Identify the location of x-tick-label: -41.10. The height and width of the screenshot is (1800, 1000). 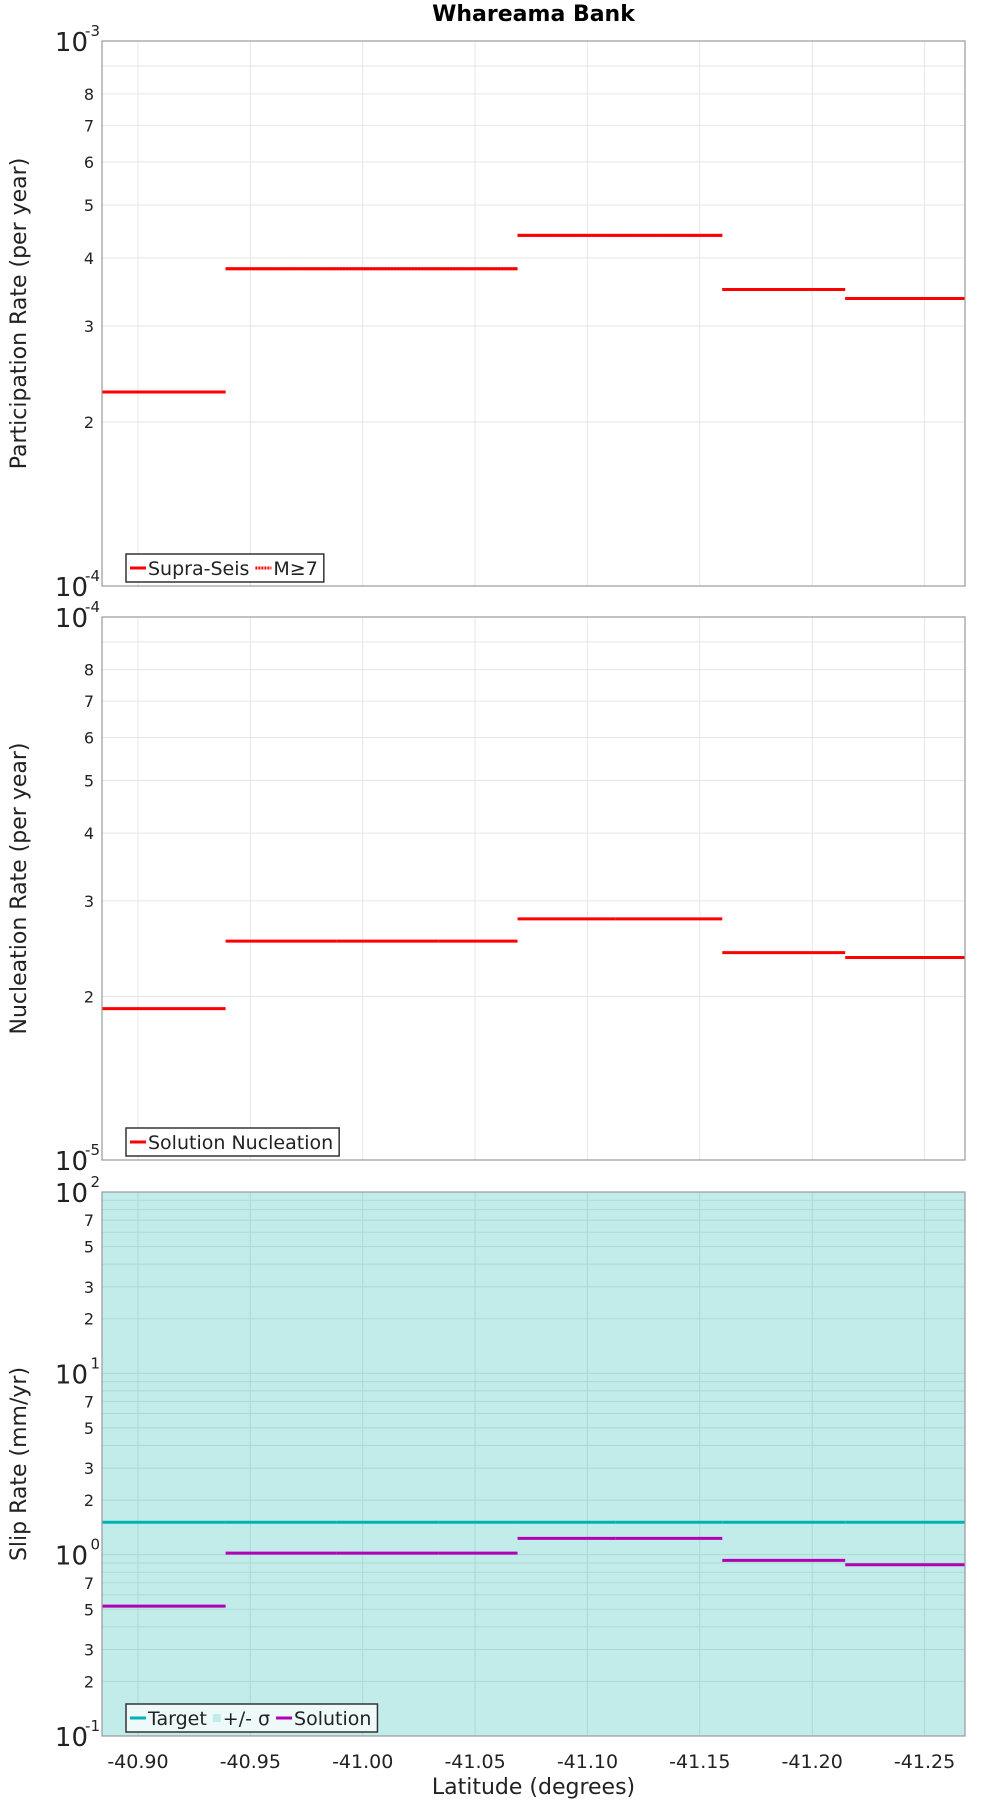
(587, 1762).